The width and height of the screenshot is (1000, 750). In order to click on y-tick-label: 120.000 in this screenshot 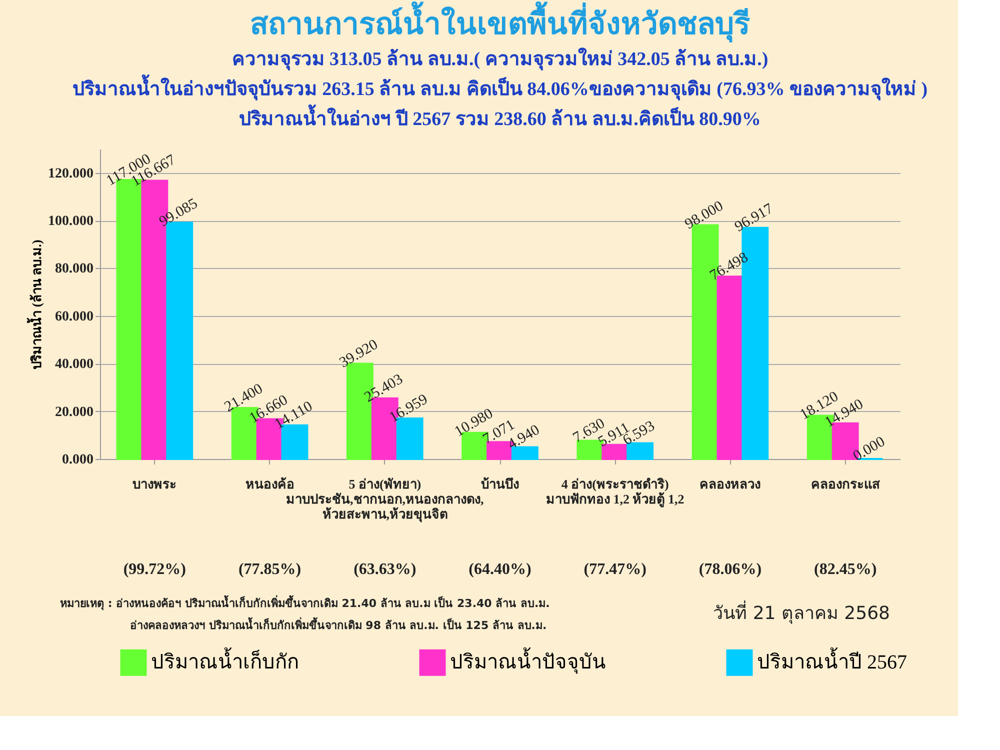, I will do `click(71, 174)`.